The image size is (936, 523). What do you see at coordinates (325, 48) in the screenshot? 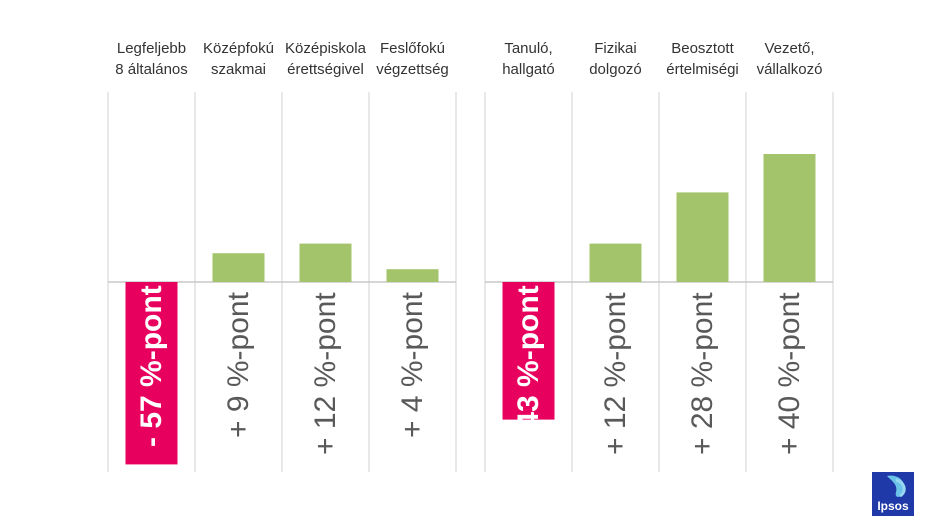
I see `category-label-line: Középiskola` at bounding box center [325, 48].